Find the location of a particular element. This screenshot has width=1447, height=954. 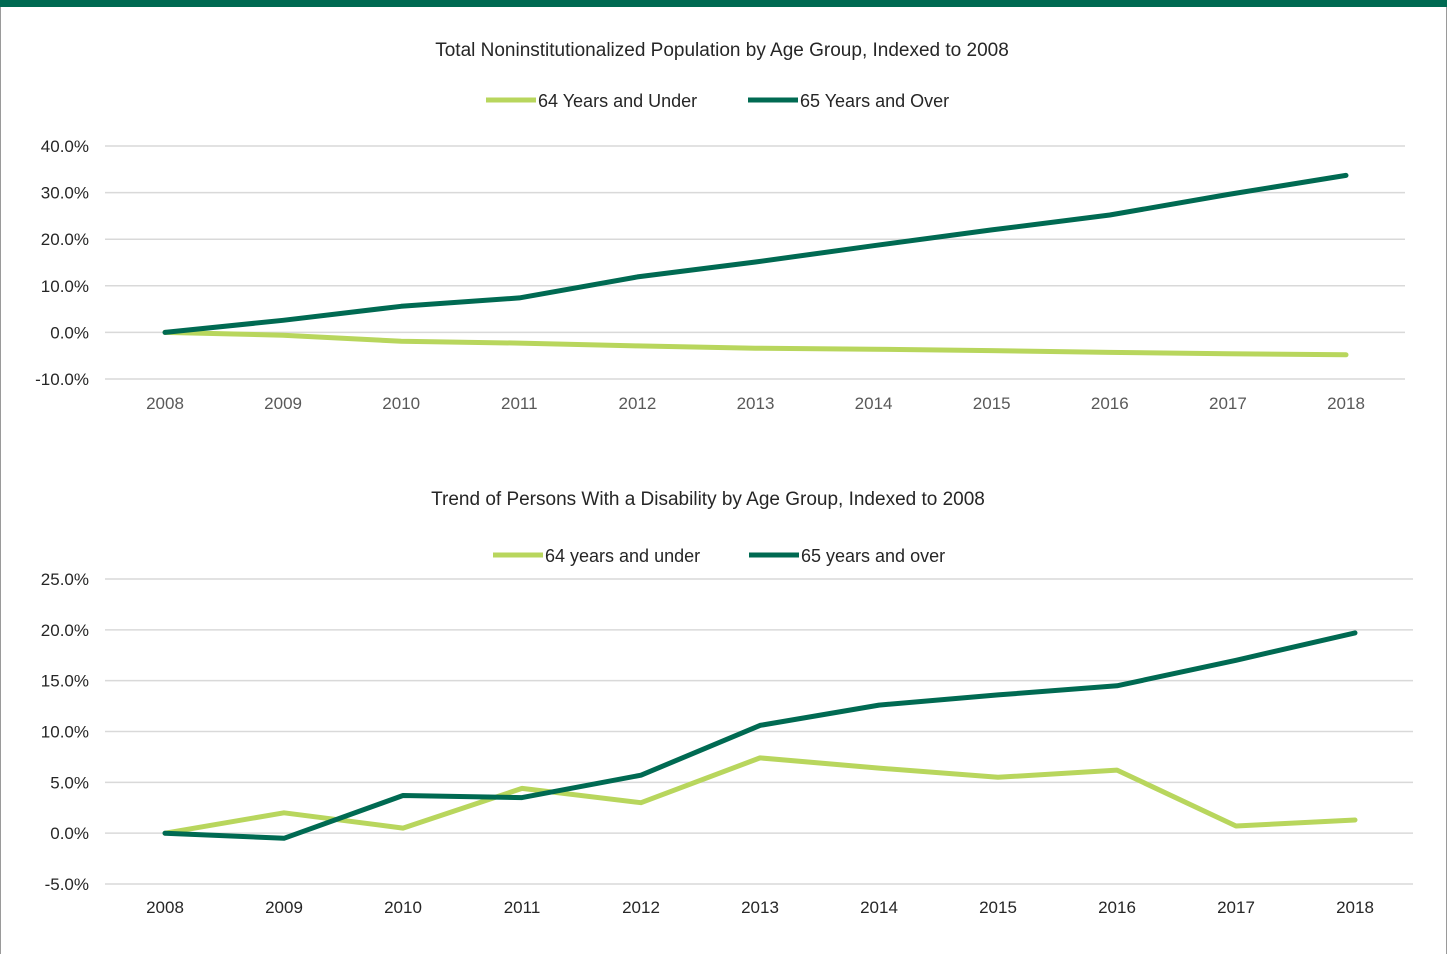

legend: 64 Years and Under 65 Years and Over is located at coordinates (717, 101).